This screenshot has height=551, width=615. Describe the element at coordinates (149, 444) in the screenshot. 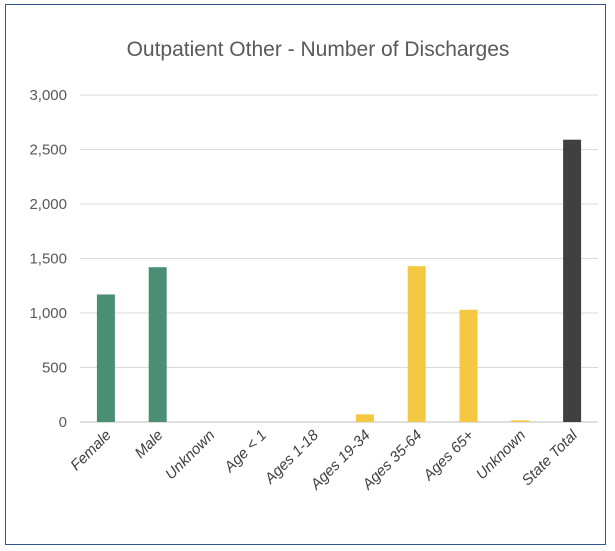

I see `x-tick-label: Male` at that location.